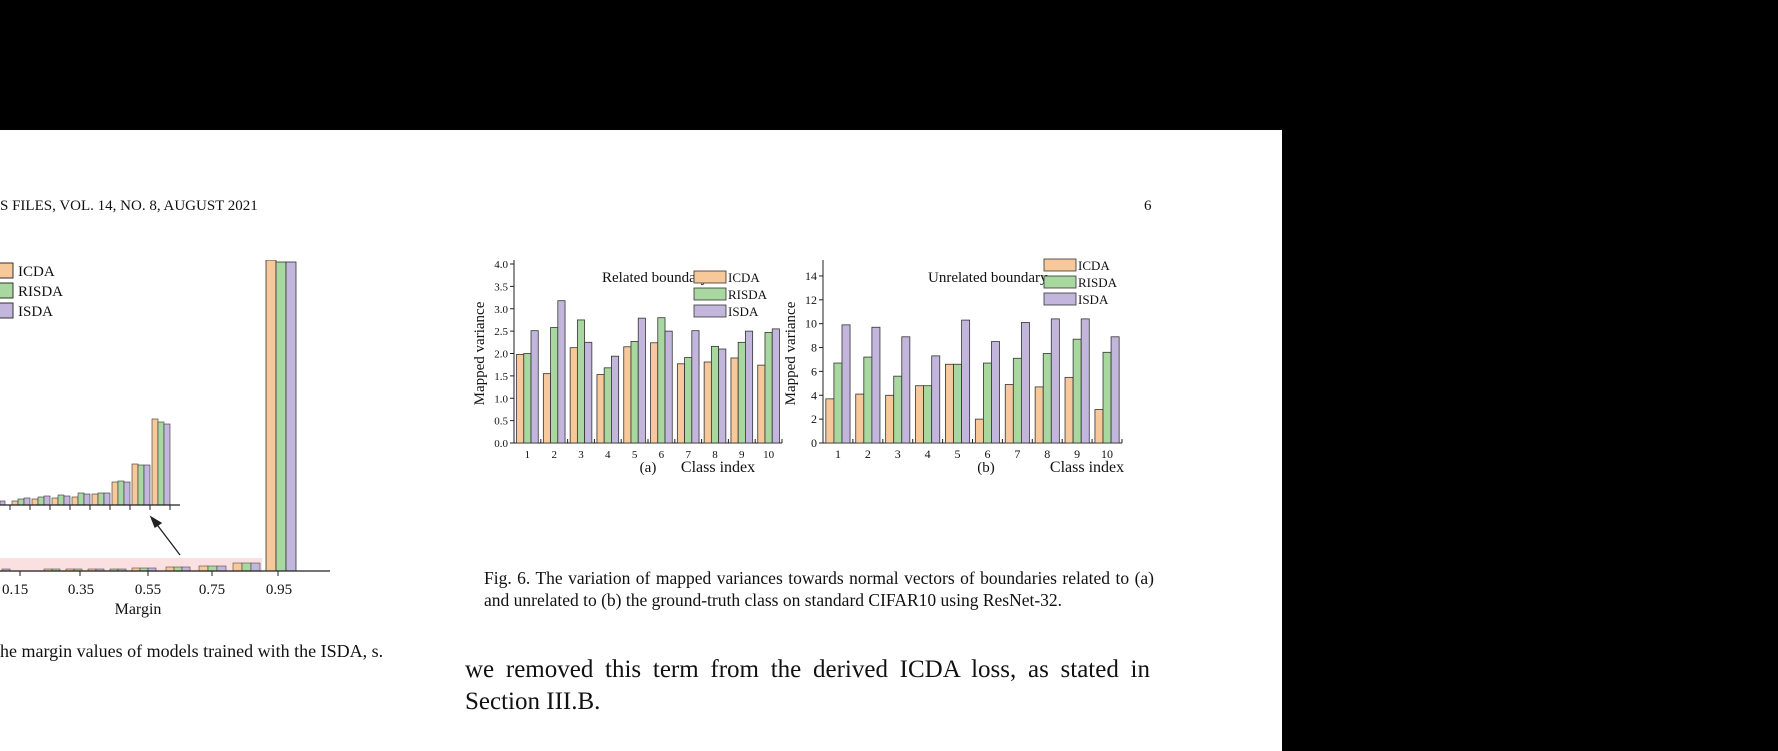 The image size is (1778, 751). What do you see at coordinates (838, 454) in the screenshot?
I see `x-tick-label: 1` at bounding box center [838, 454].